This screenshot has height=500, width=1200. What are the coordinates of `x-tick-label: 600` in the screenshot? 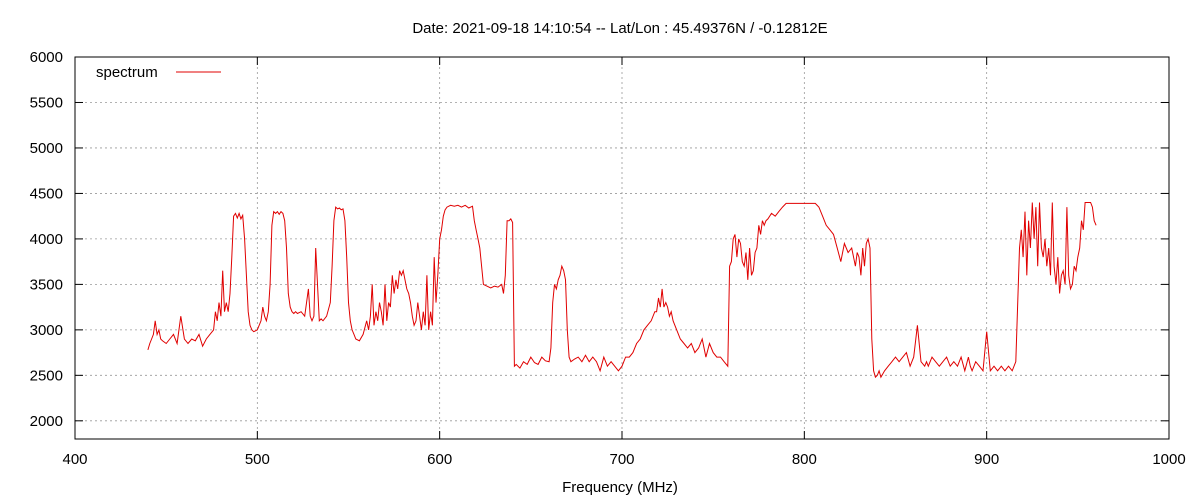 It's located at (439, 459).